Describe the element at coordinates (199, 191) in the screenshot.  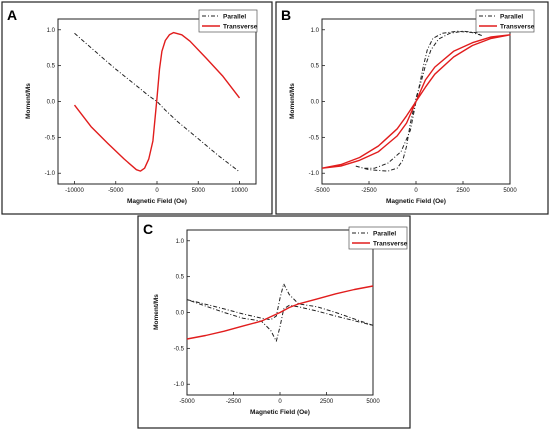
I see `panel-a-xtick-label: 5000` at that location.